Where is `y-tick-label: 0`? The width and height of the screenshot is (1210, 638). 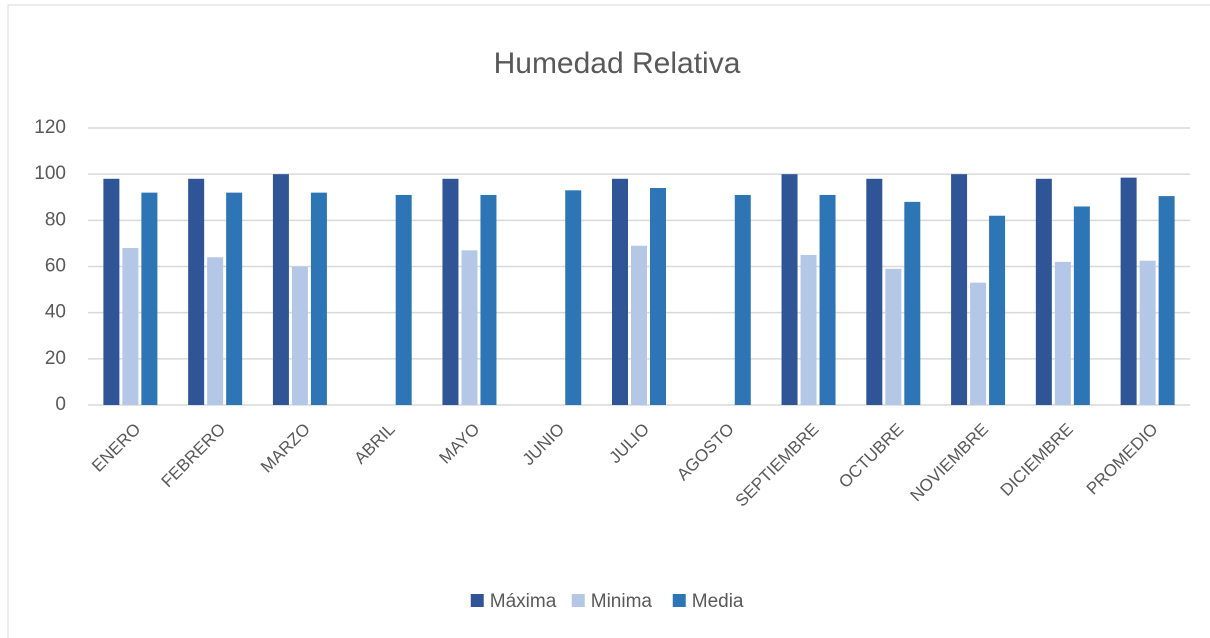
y-tick-label: 0 is located at coordinates (60, 404).